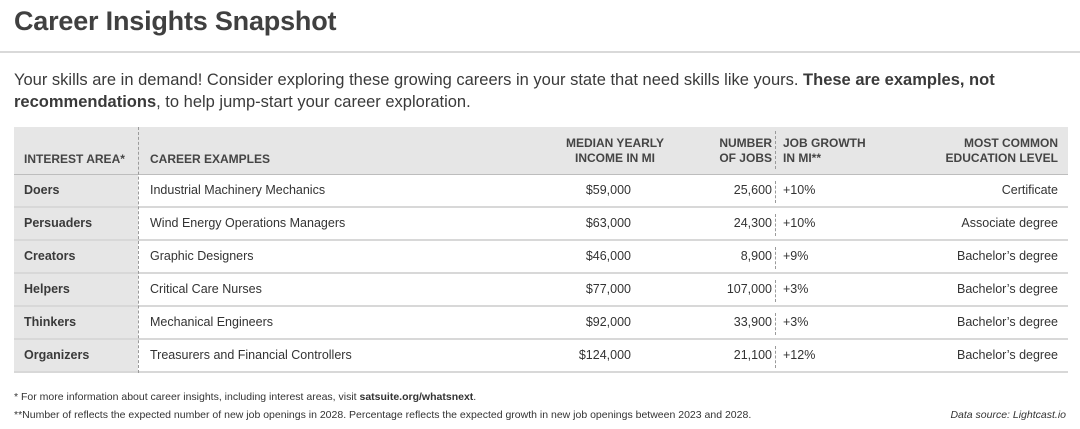 This screenshot has width=1080, height=429. I want to click on number-of-jobs: 25,600, so click(752, 190).